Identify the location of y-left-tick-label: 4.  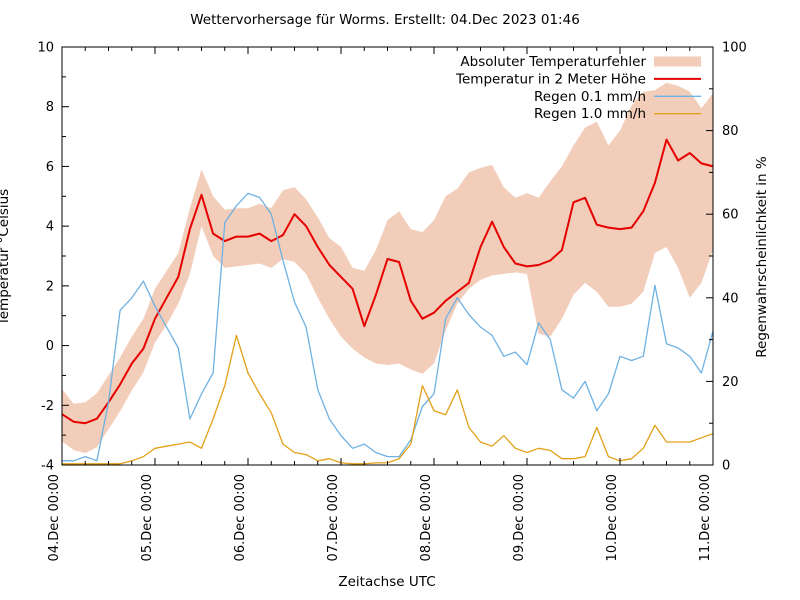
(50, 227).